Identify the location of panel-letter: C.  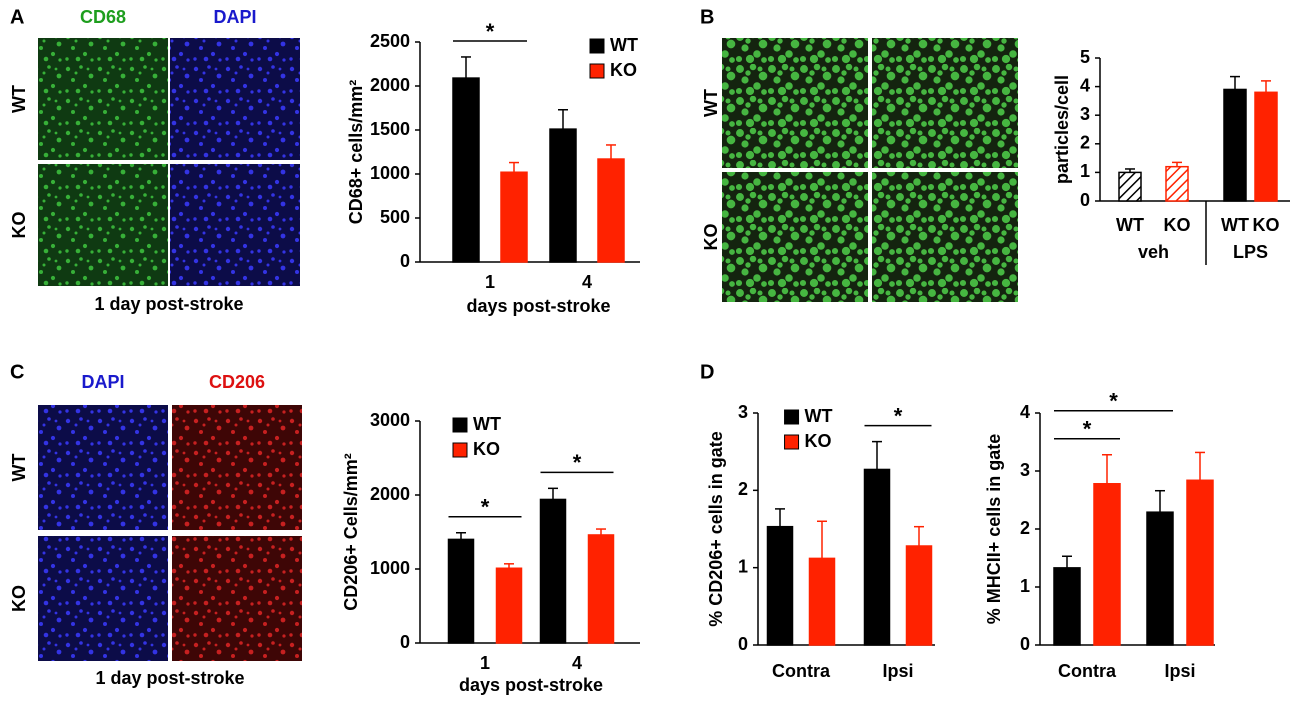
(17, 372).